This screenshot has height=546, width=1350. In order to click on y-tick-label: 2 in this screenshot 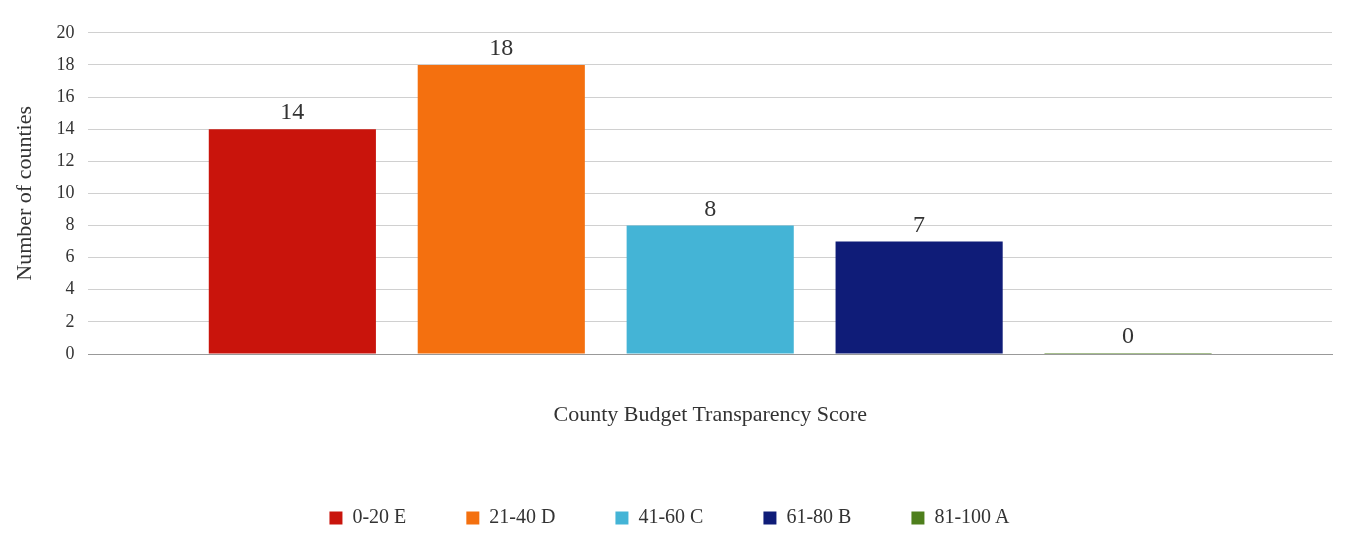, I will do `click(70, 320)`.